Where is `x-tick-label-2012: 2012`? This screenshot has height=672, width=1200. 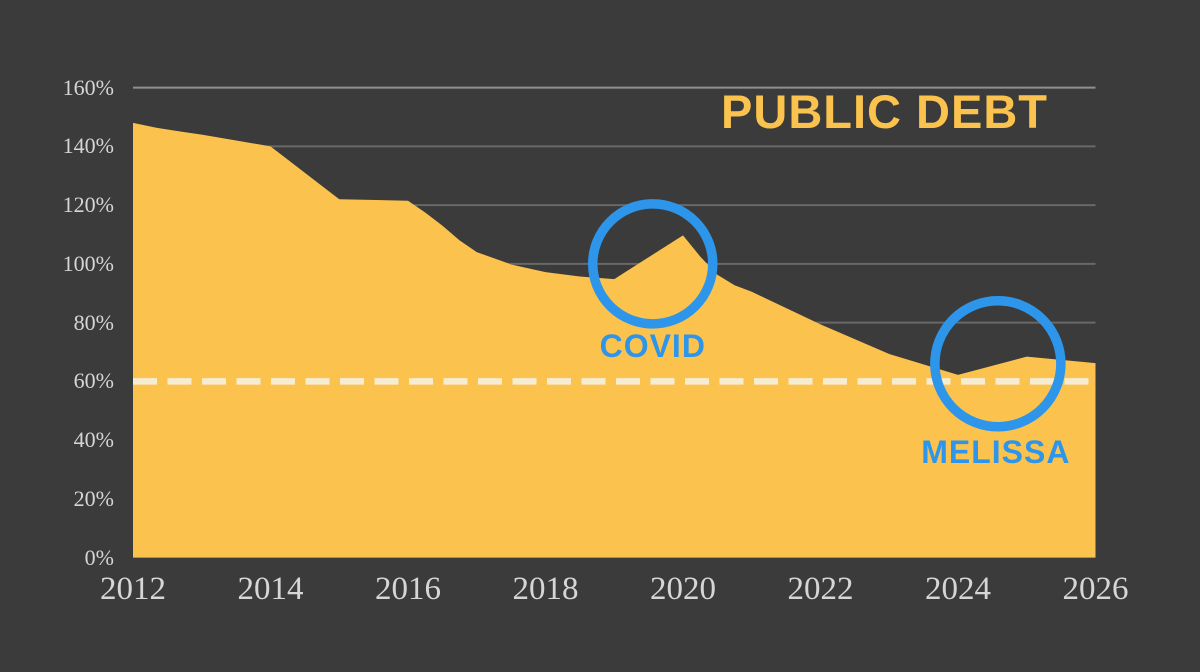 x-tick-label-2012: 2012 is located at coordinates (133, 589).